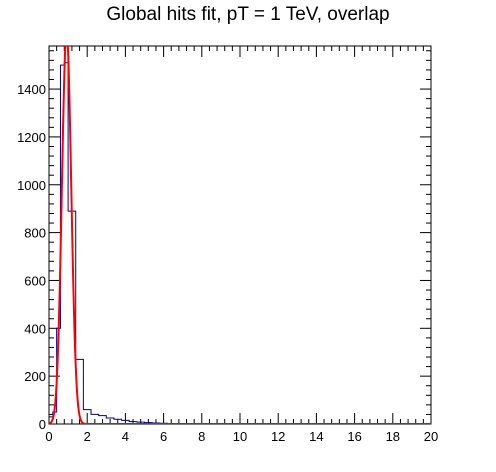  Describe the element at coordinates (316, 436) in the screenshot. I see `x-tick-label: 14` at that location.